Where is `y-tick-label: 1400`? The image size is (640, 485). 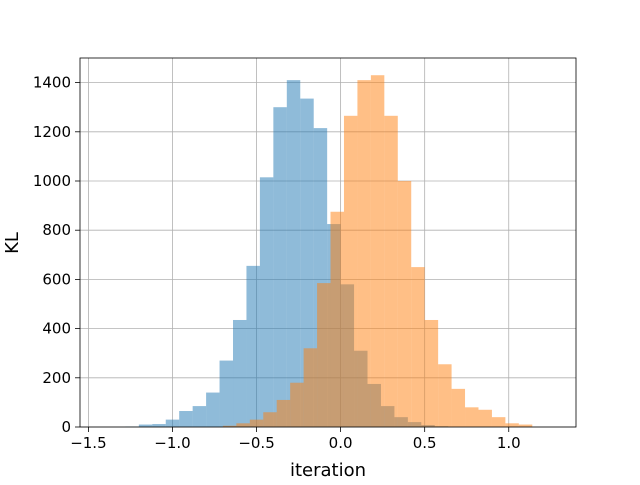
y-tick-label: 1400 is located at coordinates (52, 83).